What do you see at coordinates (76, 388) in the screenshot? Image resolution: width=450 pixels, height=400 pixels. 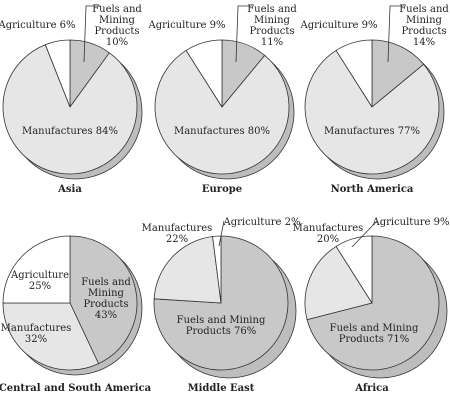 I see `region-label: Central and South America` at bounding box center [76, 388].